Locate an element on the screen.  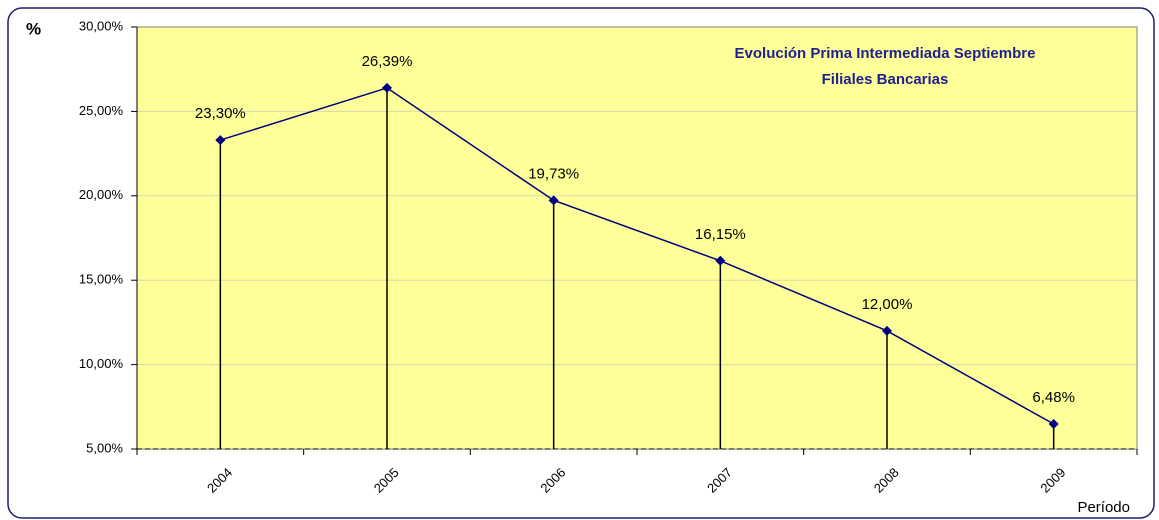
data-label: 16,15% is located at coordinates (720, 234).